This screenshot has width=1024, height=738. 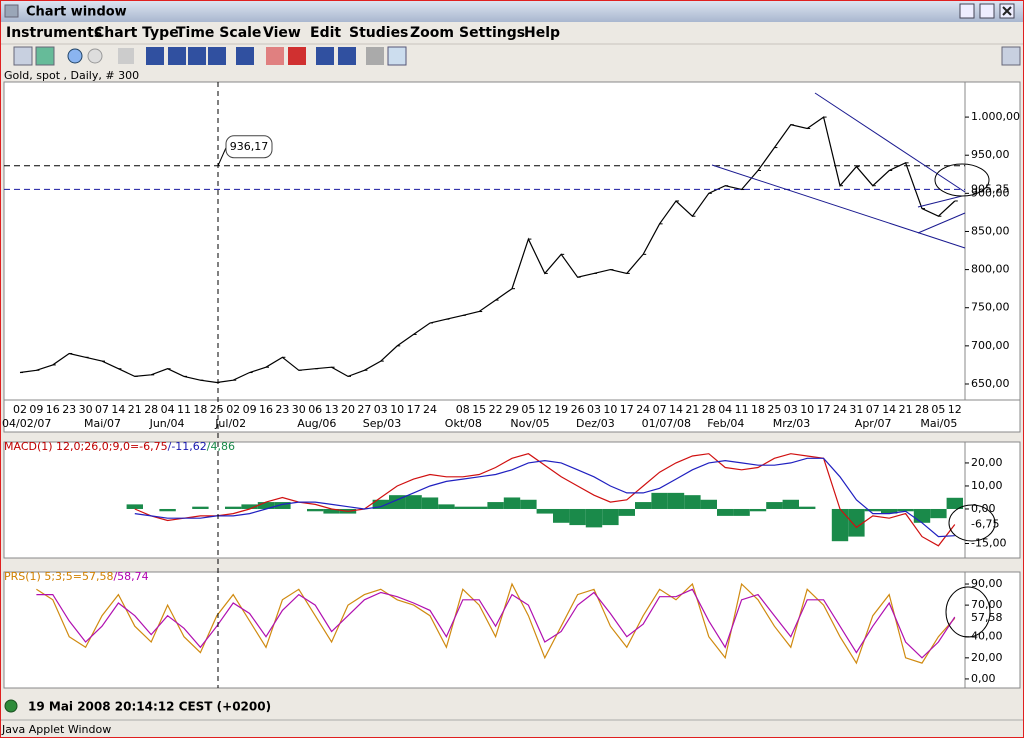 What do you see at coordinates (75, 56) in the screenshot?
I see `zoom-in-button` at bounding box center [75, 56].